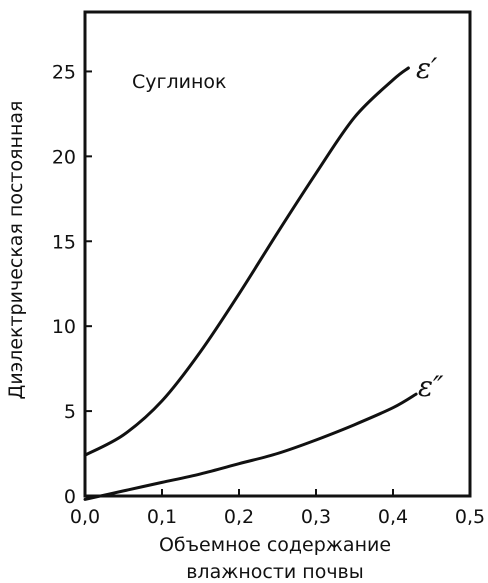 The image size is (488, 583). What do you see at coordinates (239, 517) in the screenshot?
I see `x-tick-label: 0,2` at bounding box center [239, 517].